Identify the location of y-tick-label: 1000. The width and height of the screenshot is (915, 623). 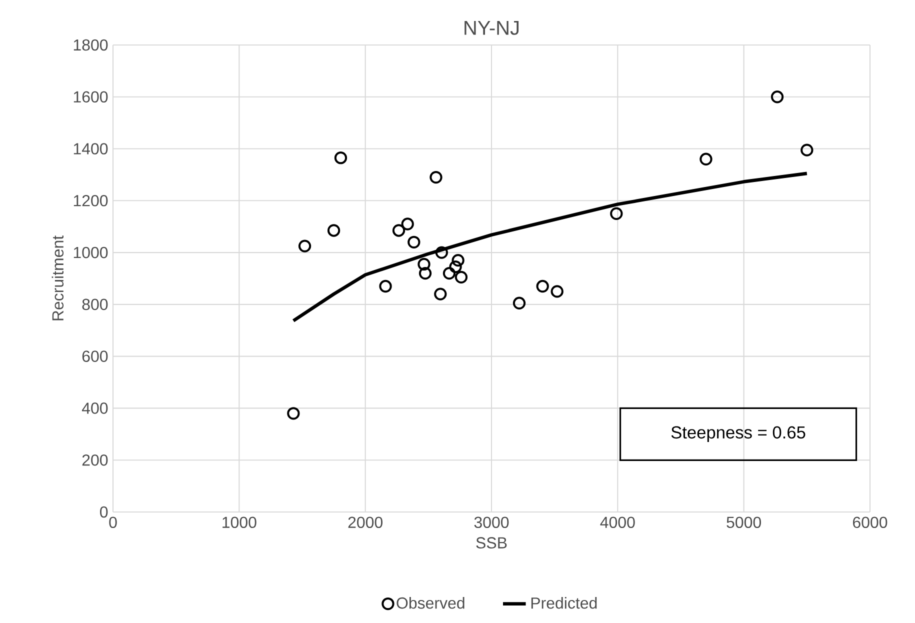
(91, 252).